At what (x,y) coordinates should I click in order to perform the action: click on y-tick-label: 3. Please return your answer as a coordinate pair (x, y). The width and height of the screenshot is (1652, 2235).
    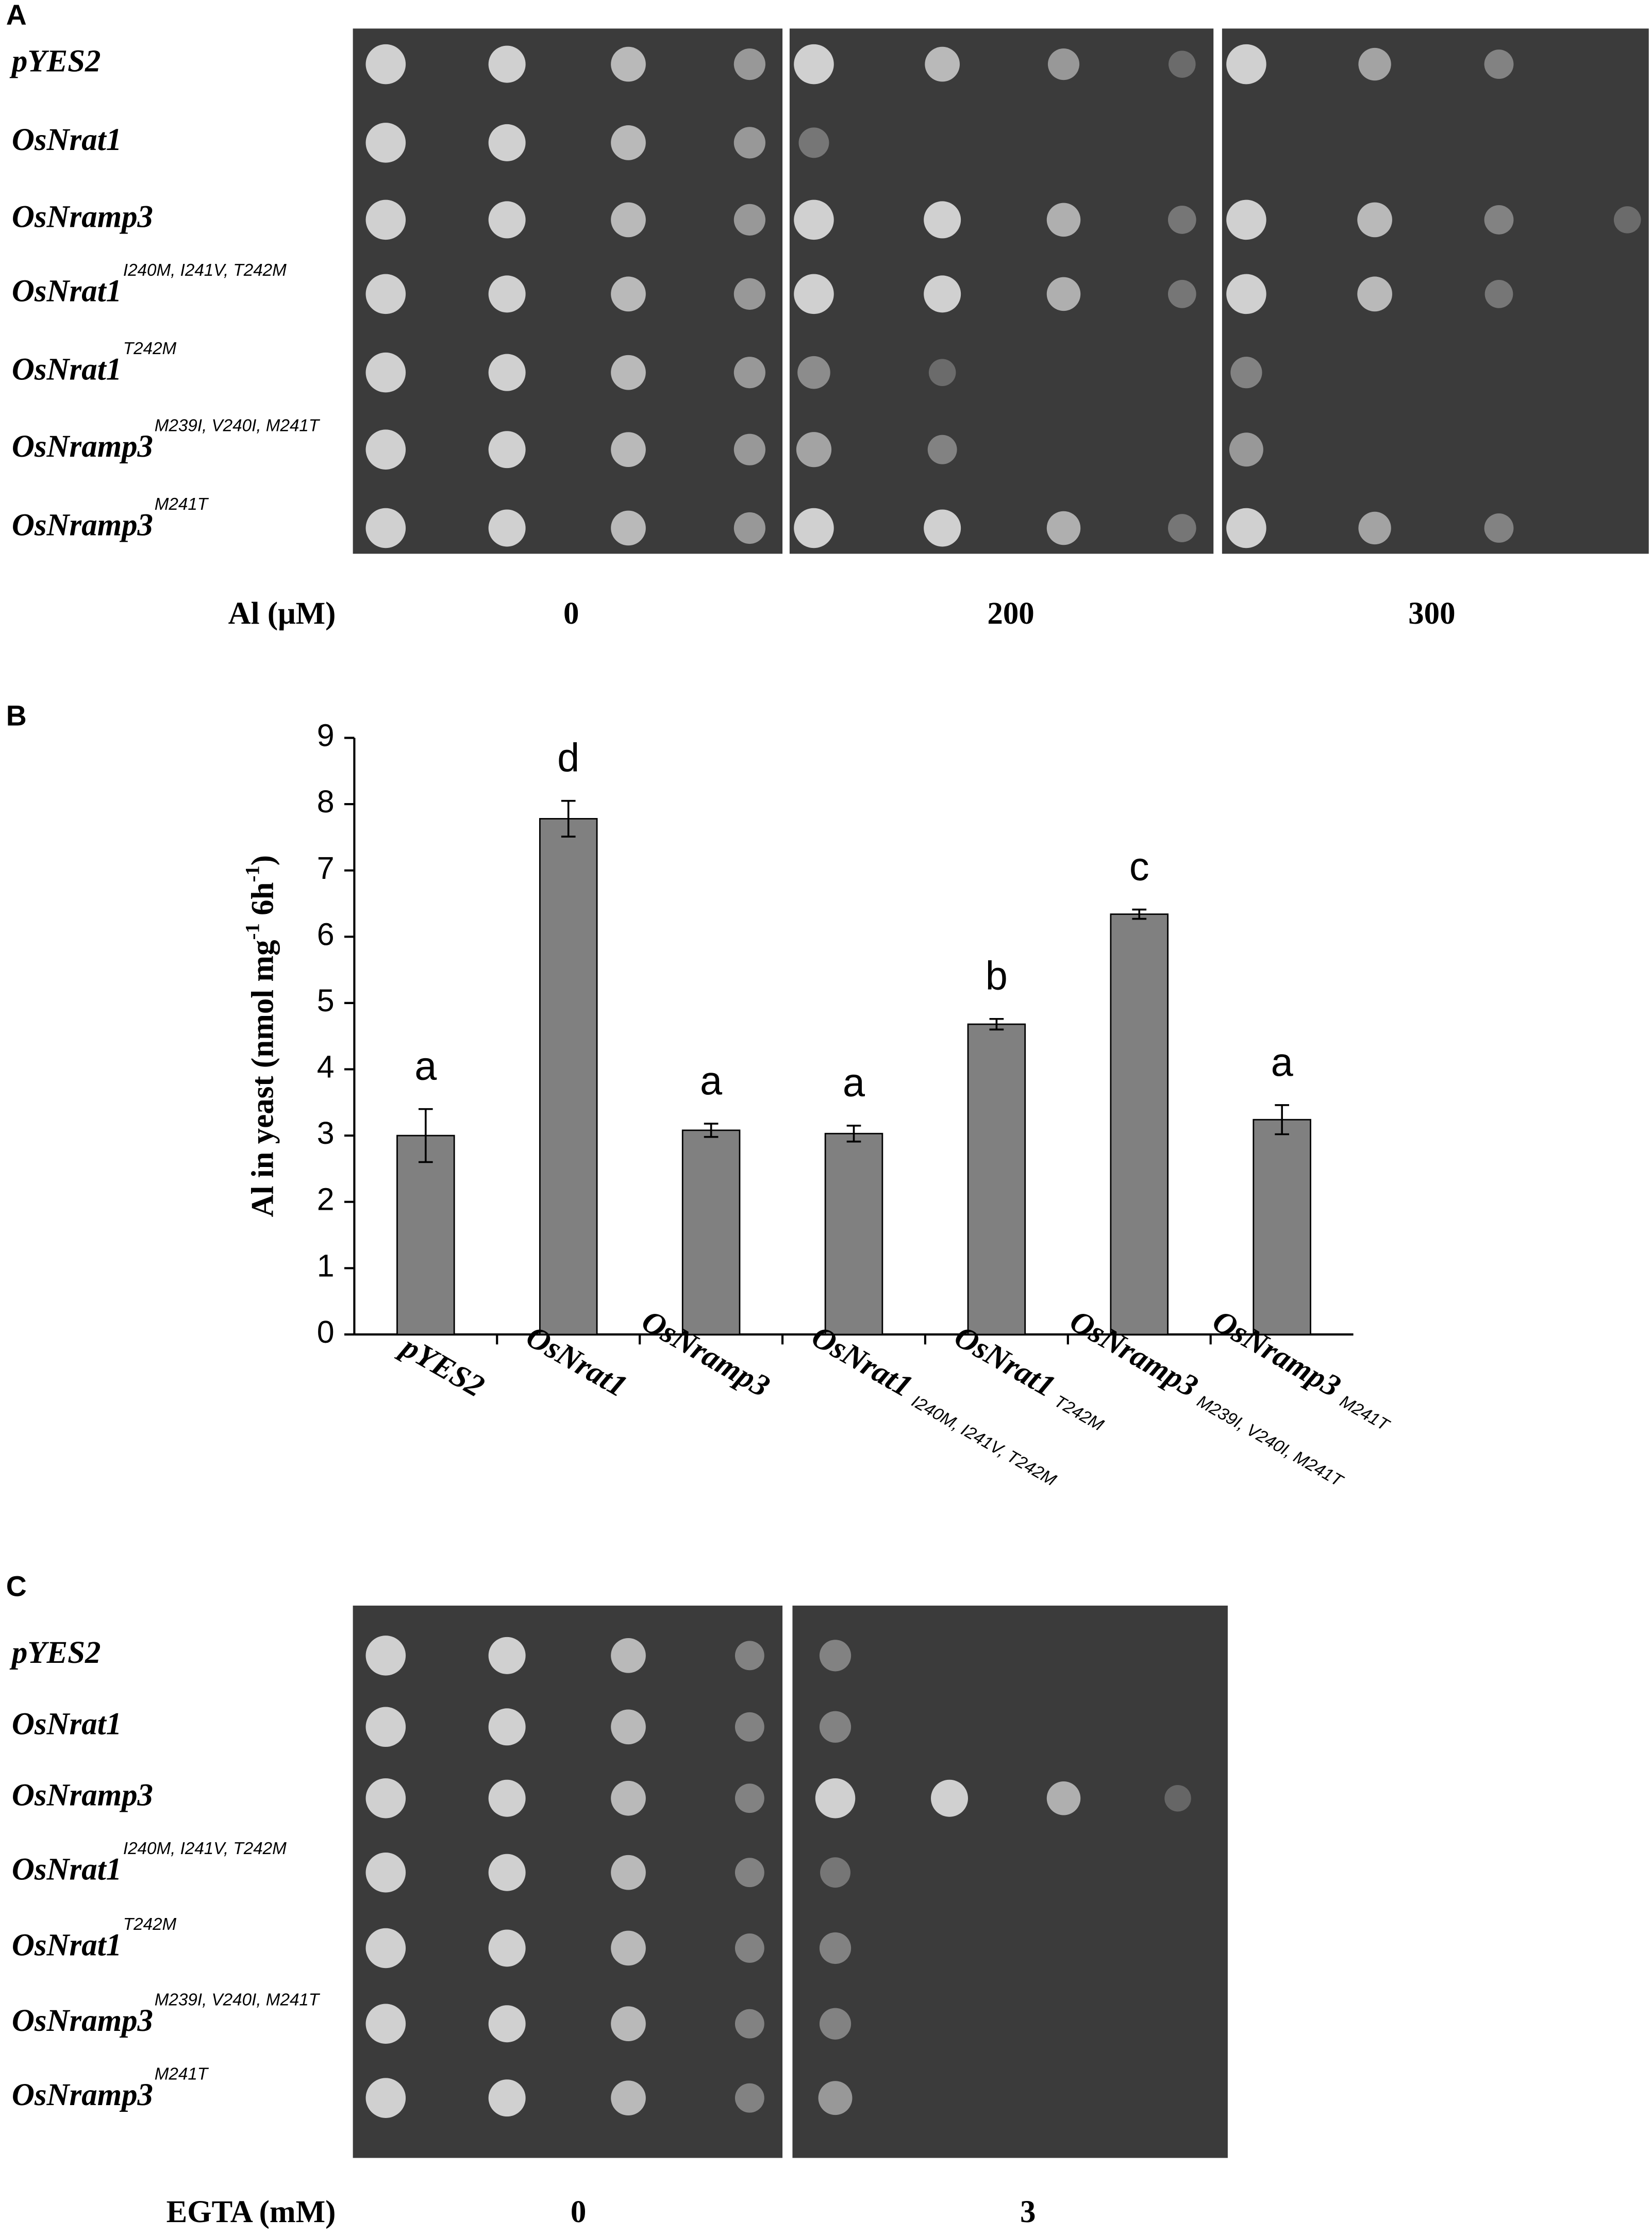
    Looking at the image, I should click on (326, 1132).